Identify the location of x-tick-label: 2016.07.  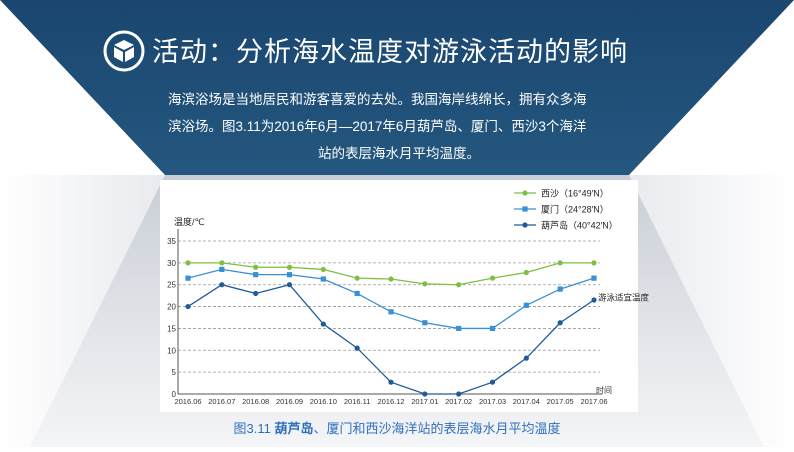
(221, 401).